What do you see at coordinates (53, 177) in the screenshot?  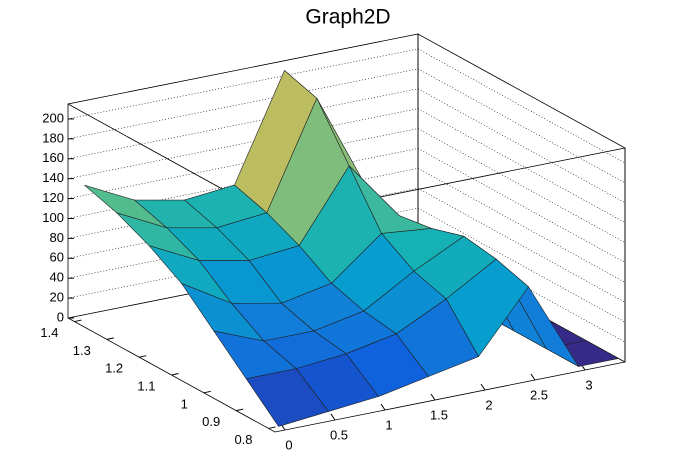 I see `z-tick-label: 140` at bounding box center [53, 177].